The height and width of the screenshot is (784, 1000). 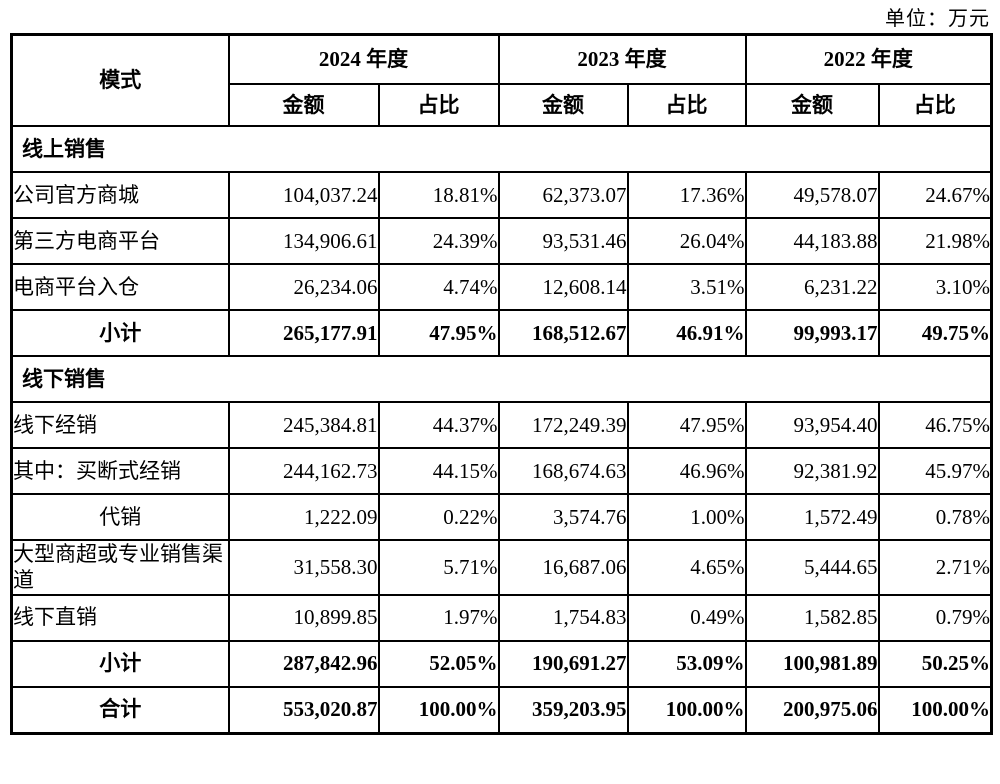 What do you see at coordinates (812, 105) in the screenshot?
I see `column-header-amount-2022: 金额` at bounding box center [812, 105].